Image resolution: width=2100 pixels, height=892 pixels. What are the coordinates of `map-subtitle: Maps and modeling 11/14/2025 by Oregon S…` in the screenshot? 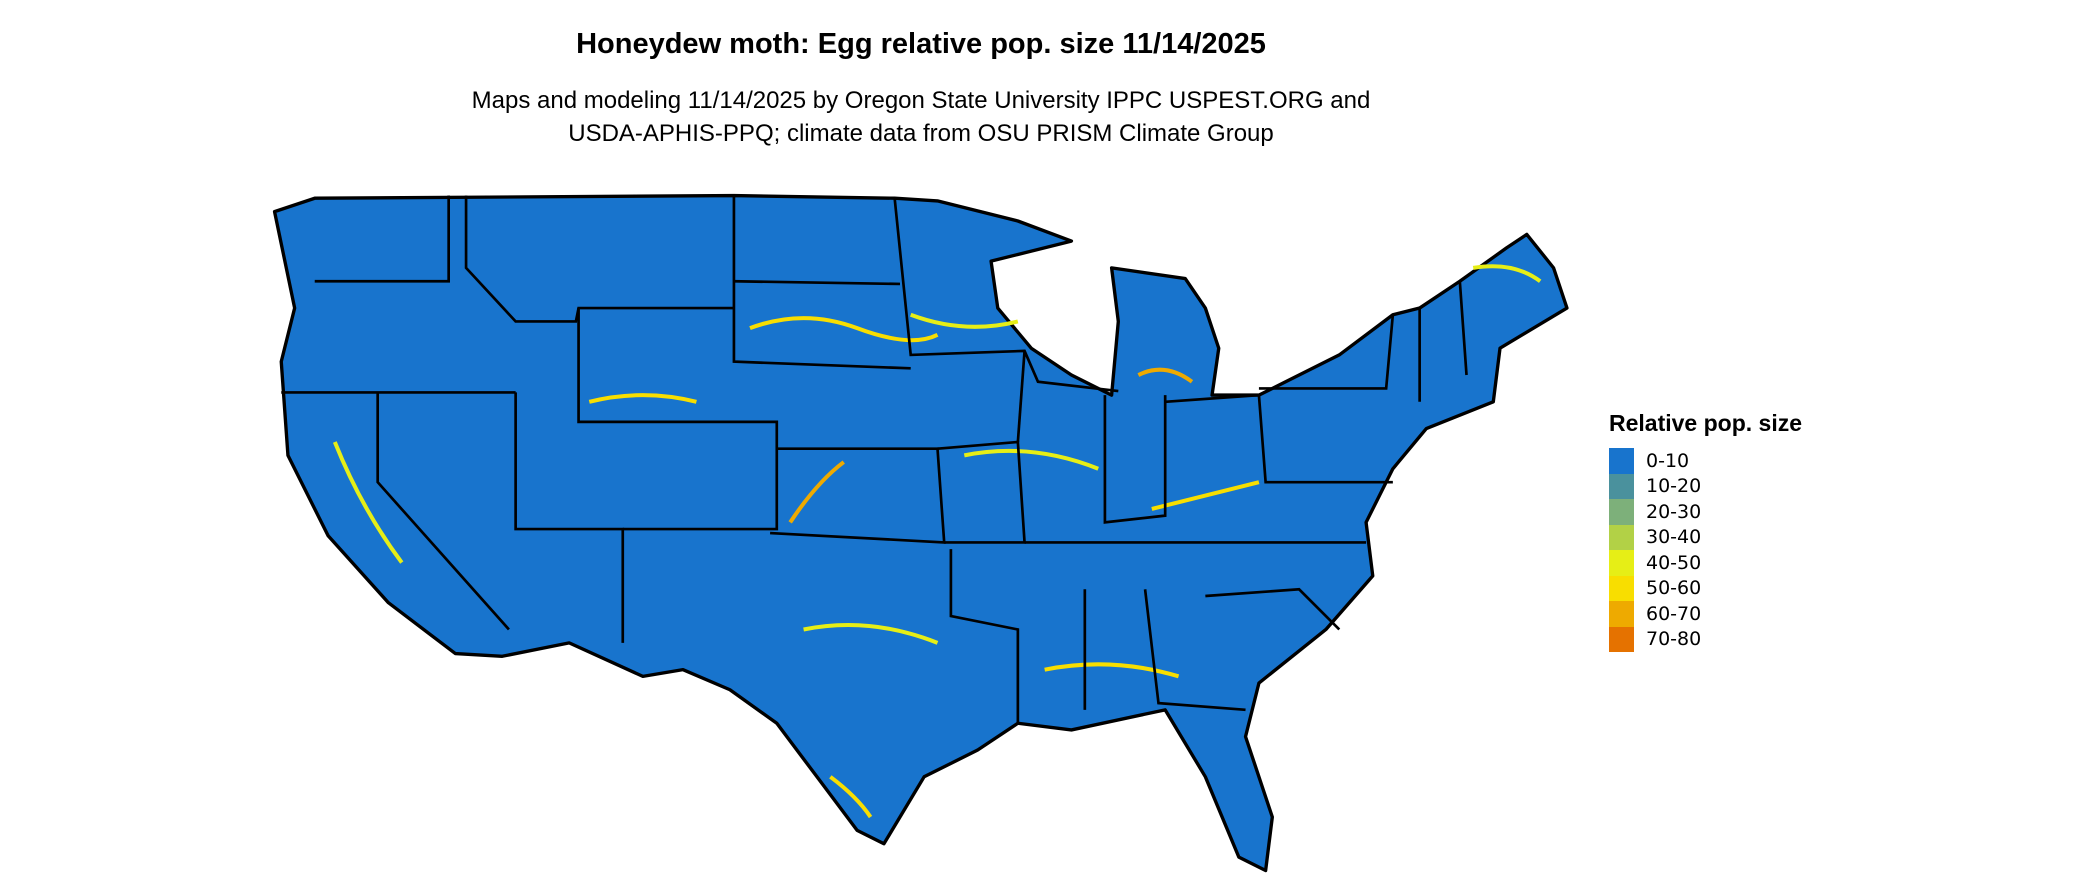 It's located at (921, 117).